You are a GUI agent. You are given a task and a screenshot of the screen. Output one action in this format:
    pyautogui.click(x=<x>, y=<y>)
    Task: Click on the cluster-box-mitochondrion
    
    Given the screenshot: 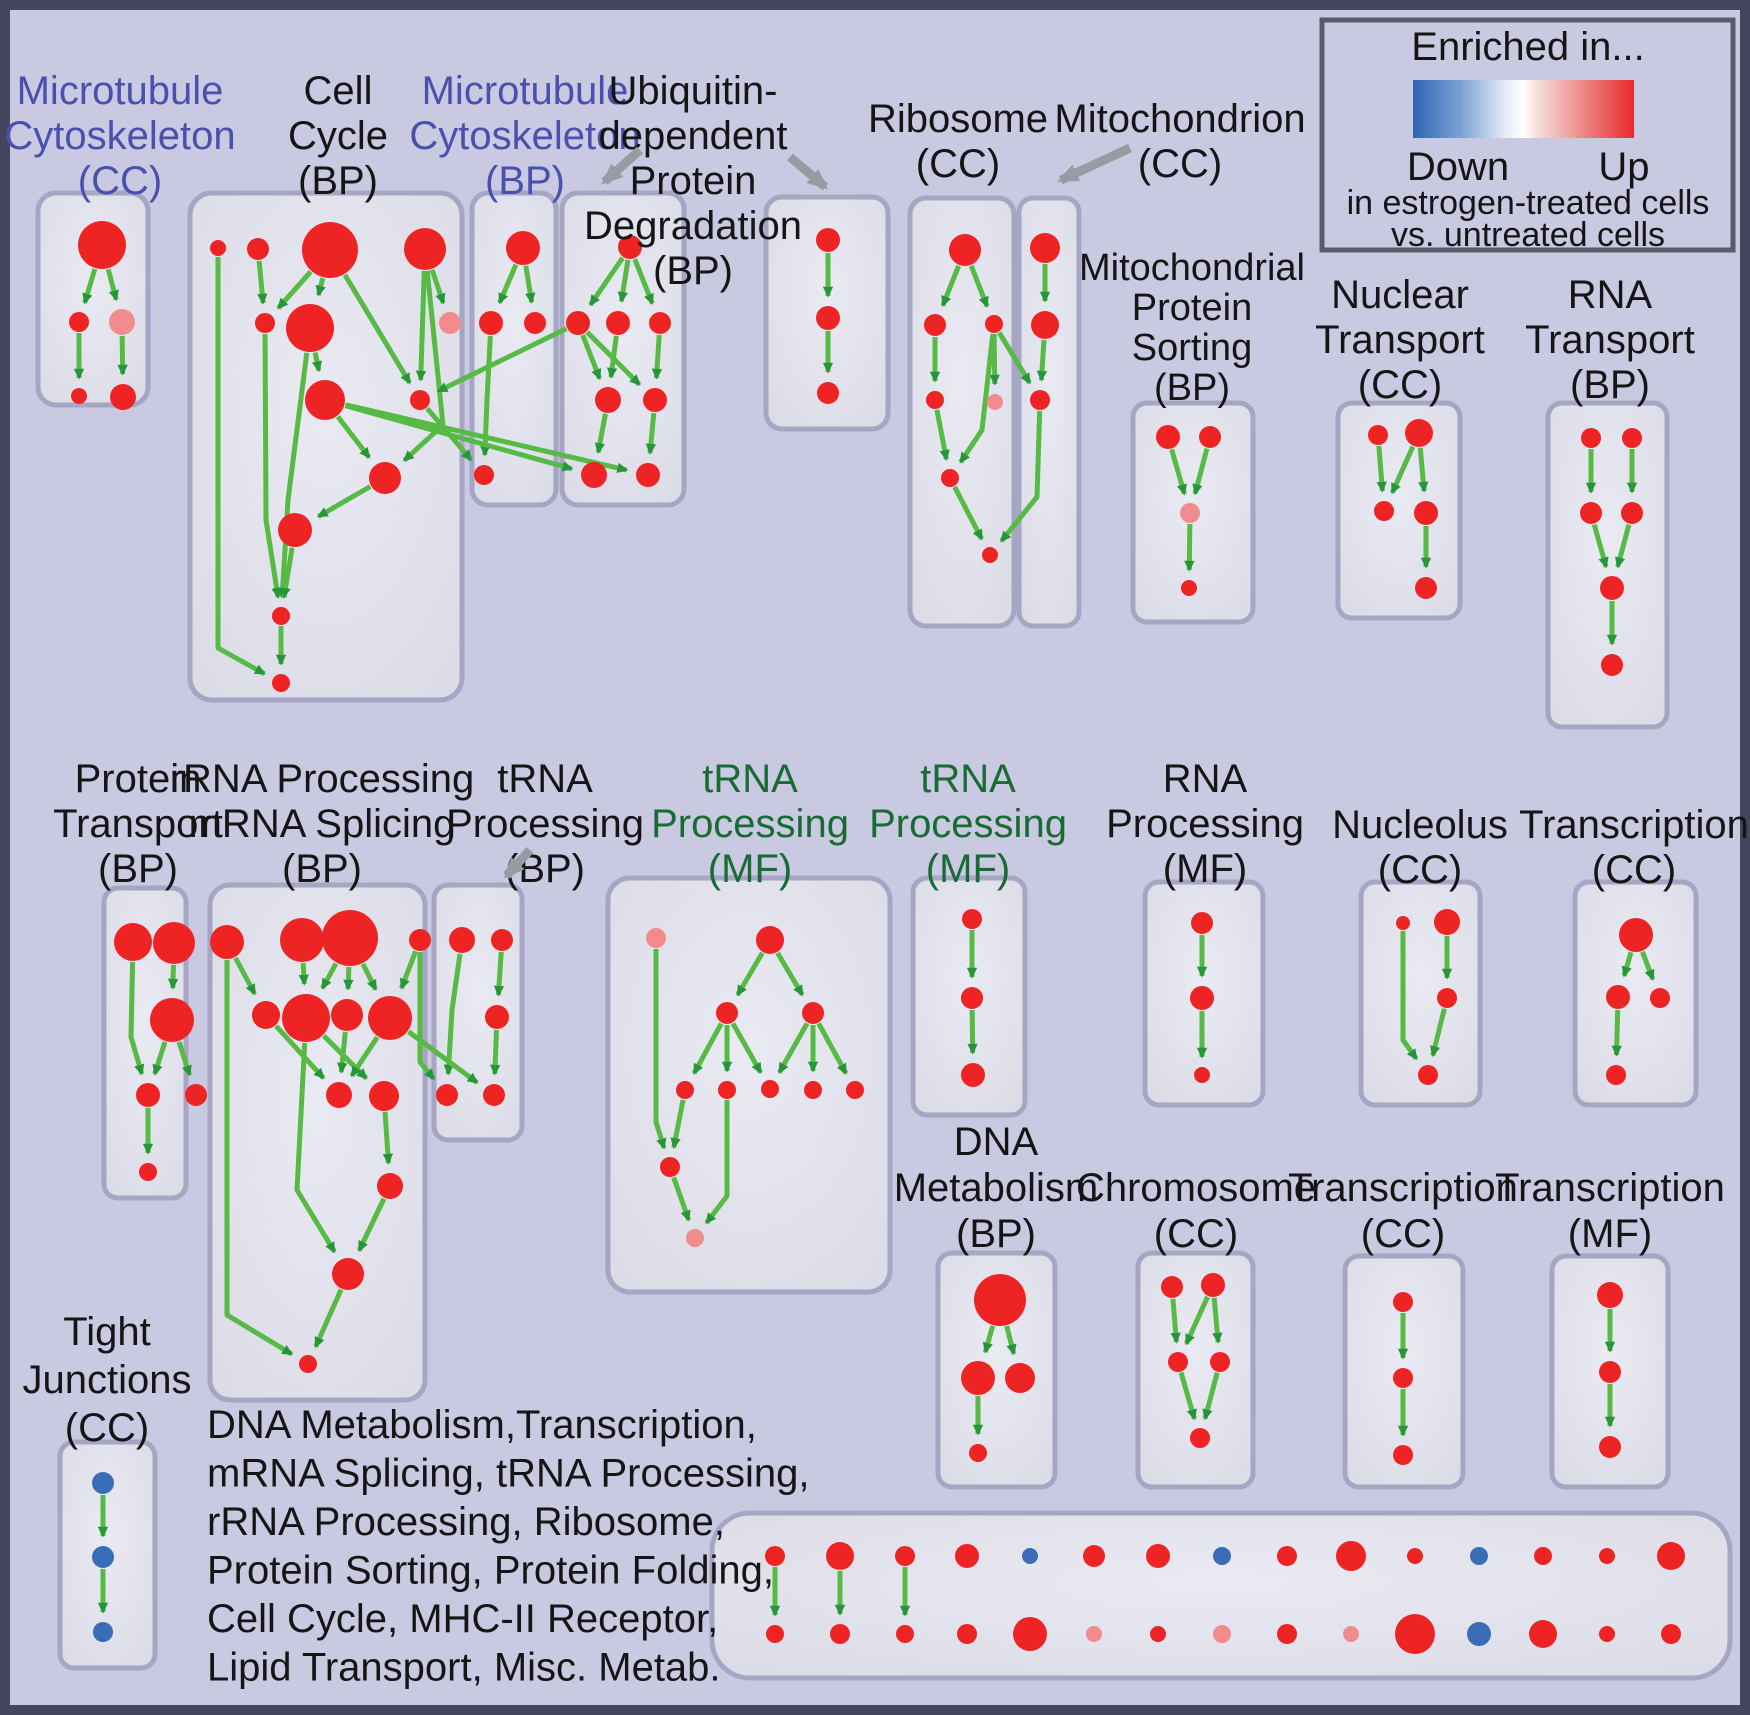 What is the action you would take?
    pyautogui.click(x=1049, y=412)
    